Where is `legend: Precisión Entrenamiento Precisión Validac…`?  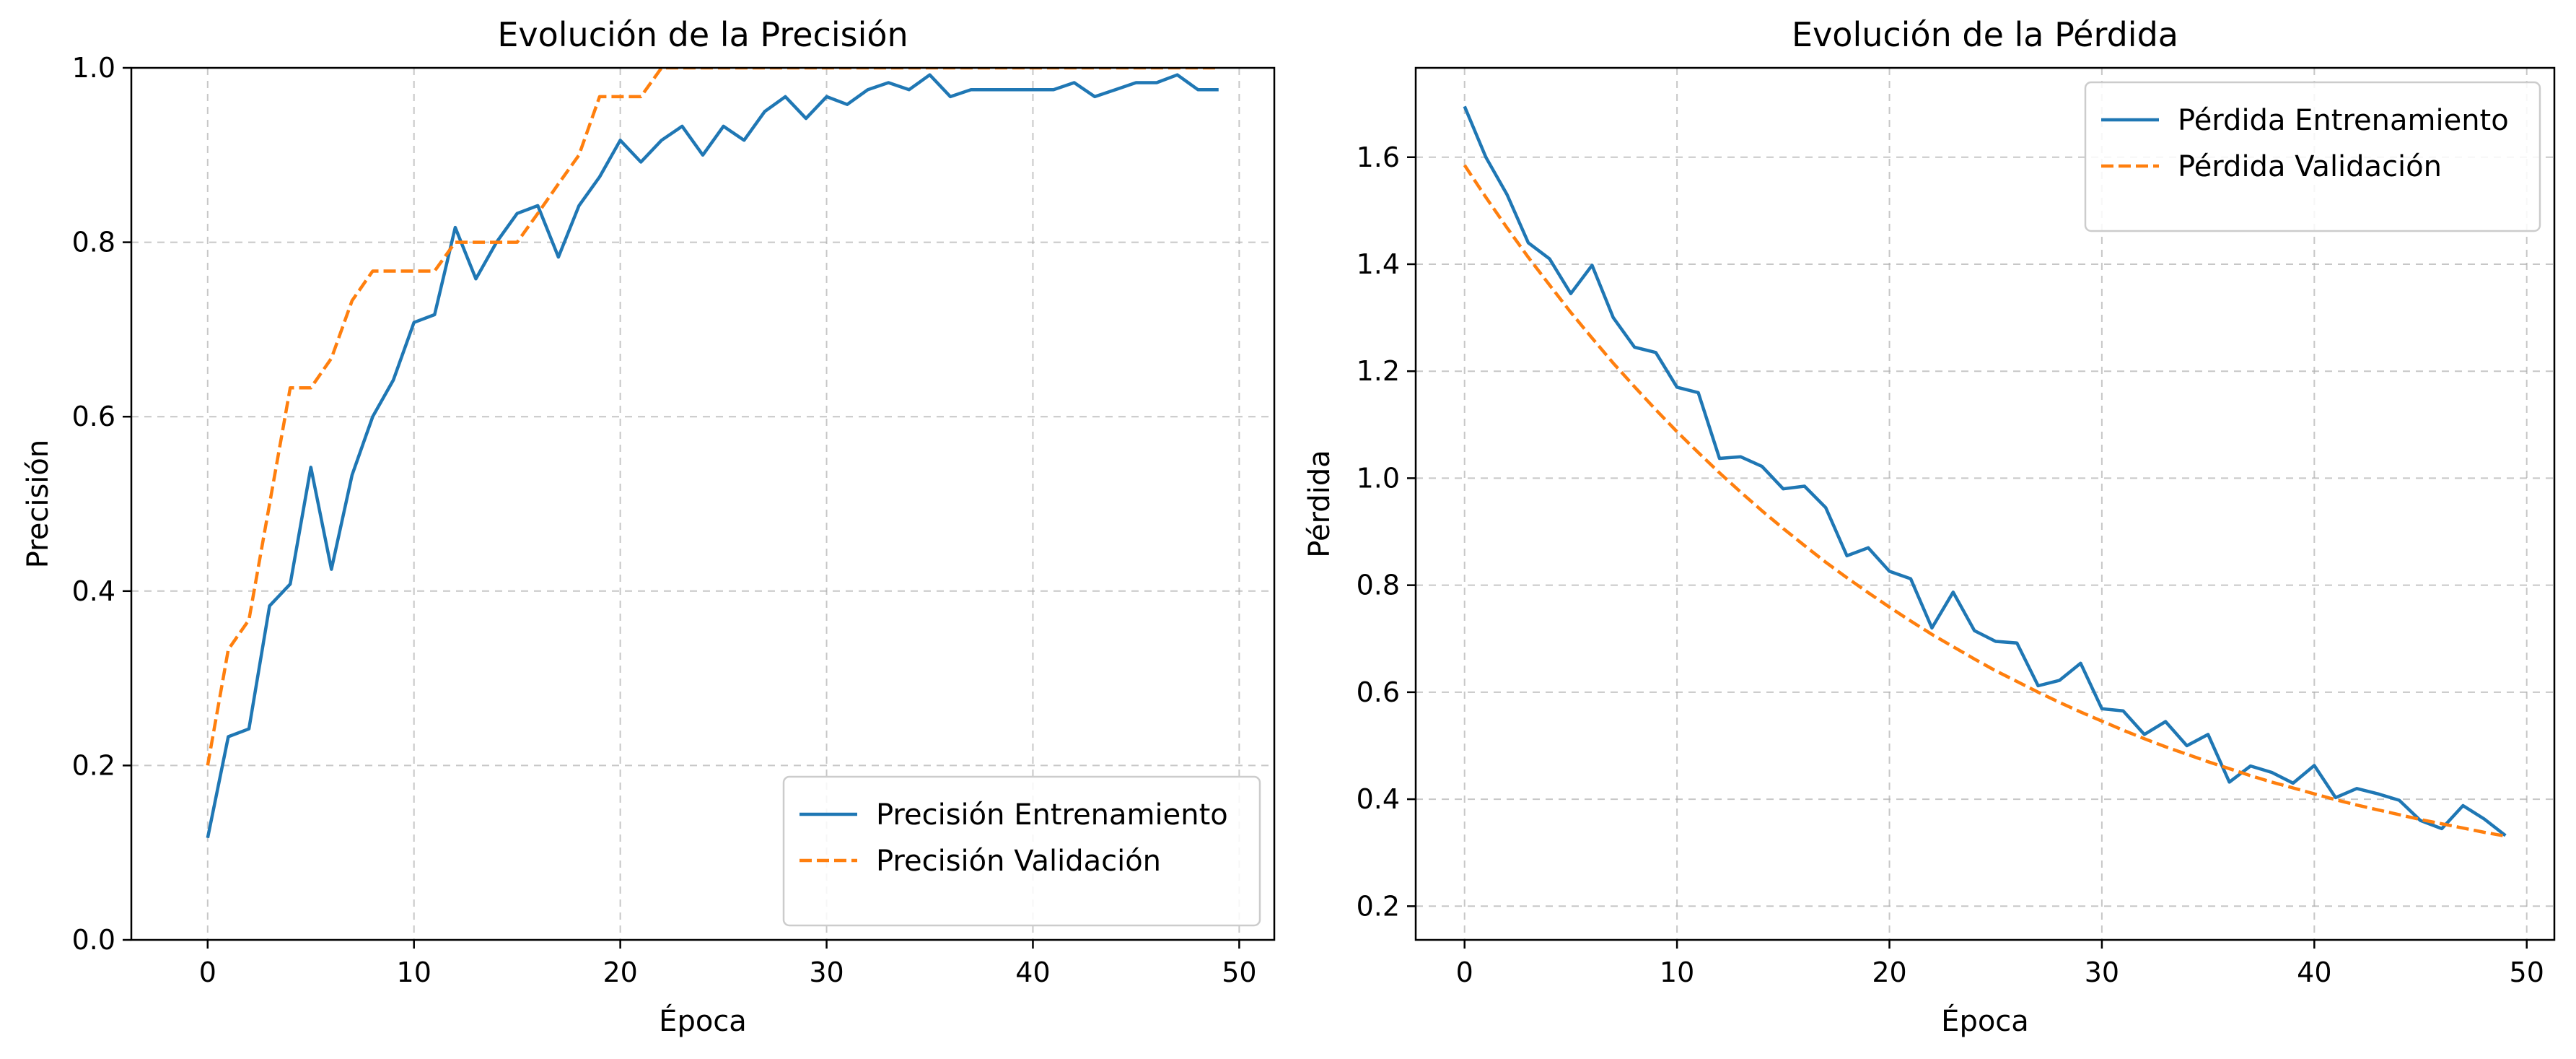 legend: Precisión Entrenamiento Precisión Validac… is located at coordinates (1021, 851).